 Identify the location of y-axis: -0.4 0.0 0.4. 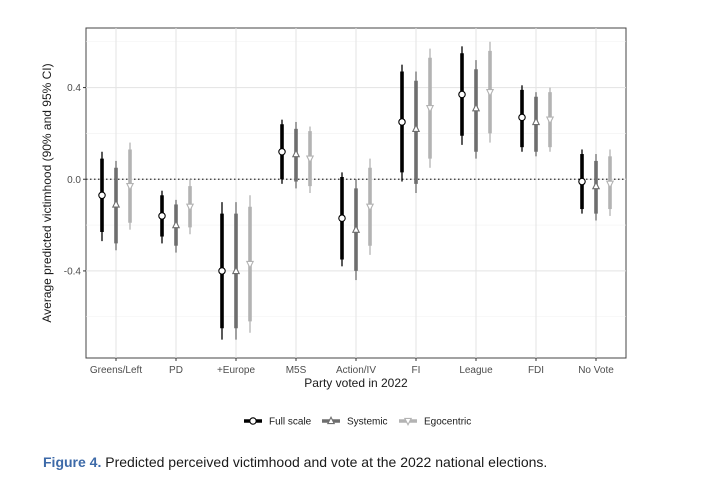
(75, 180).